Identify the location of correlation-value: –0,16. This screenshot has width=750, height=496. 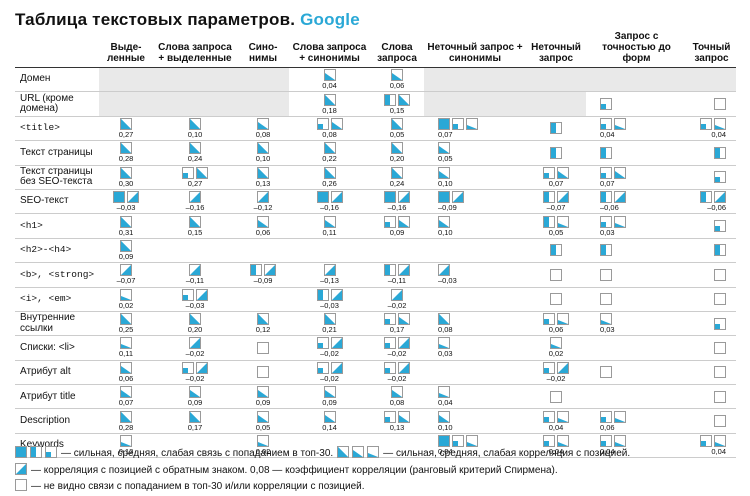
(195, 208).